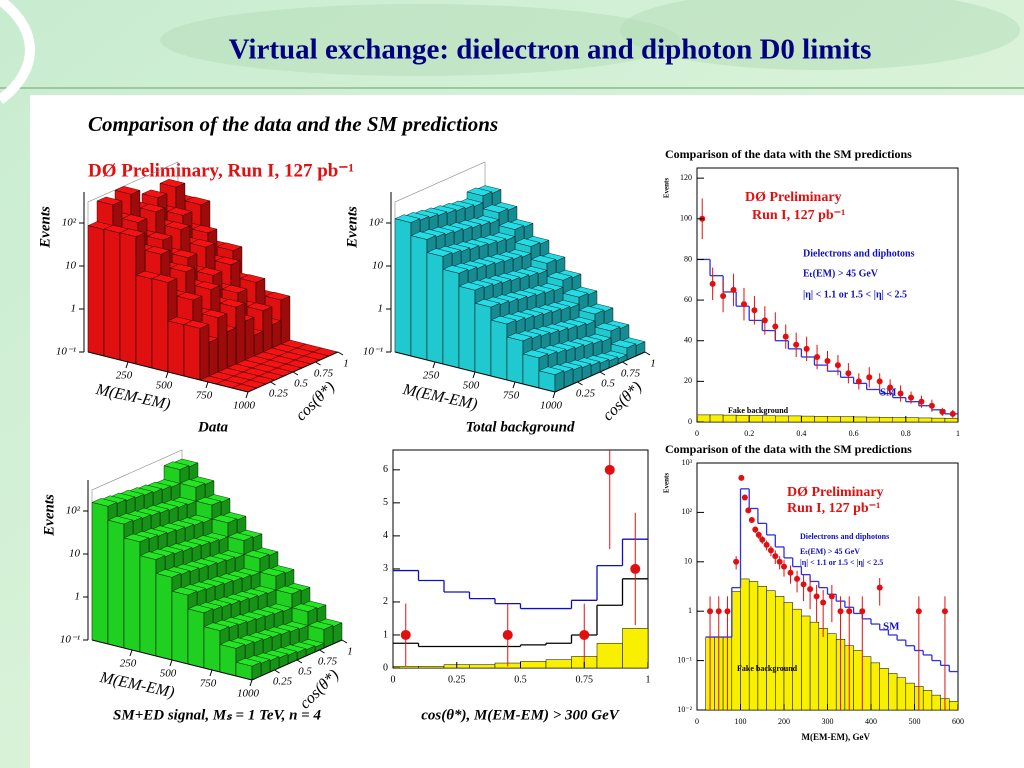 This screenshot has width=1024, height=768. What do you see at coordinates (828, 721) in the screenshot?
I see `x-tick-label: 300` at bounding box center [828, 721].